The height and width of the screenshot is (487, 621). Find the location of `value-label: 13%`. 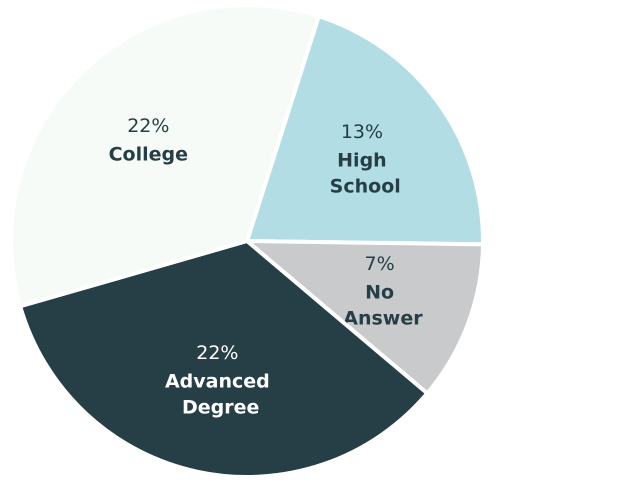

value-label: 13% is located at coordinates (362, 132).